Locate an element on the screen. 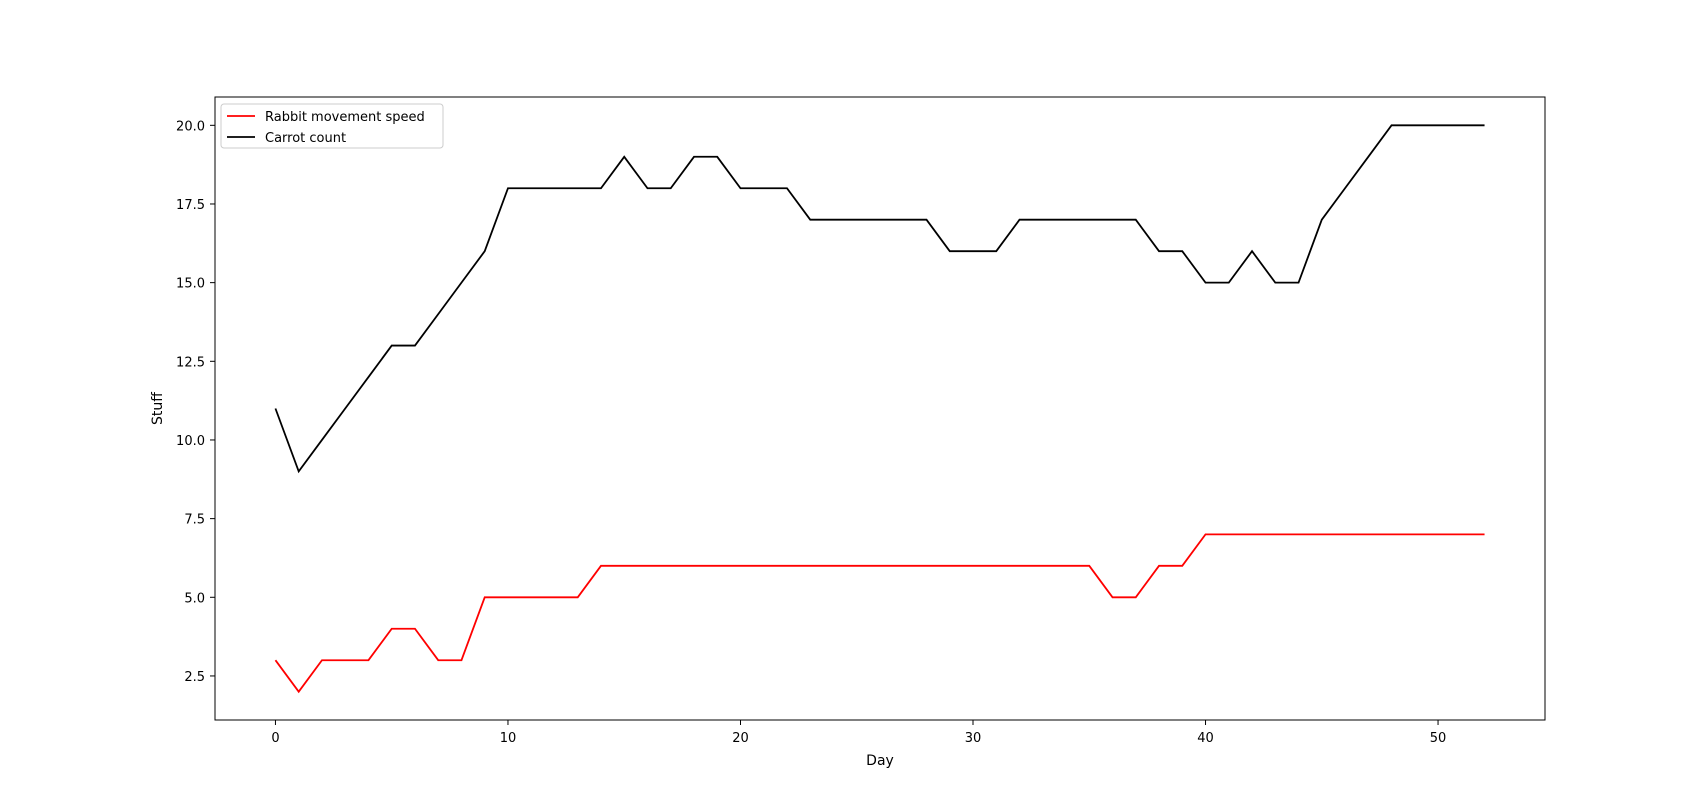  legend-frame is located at coordinates (332, 126).